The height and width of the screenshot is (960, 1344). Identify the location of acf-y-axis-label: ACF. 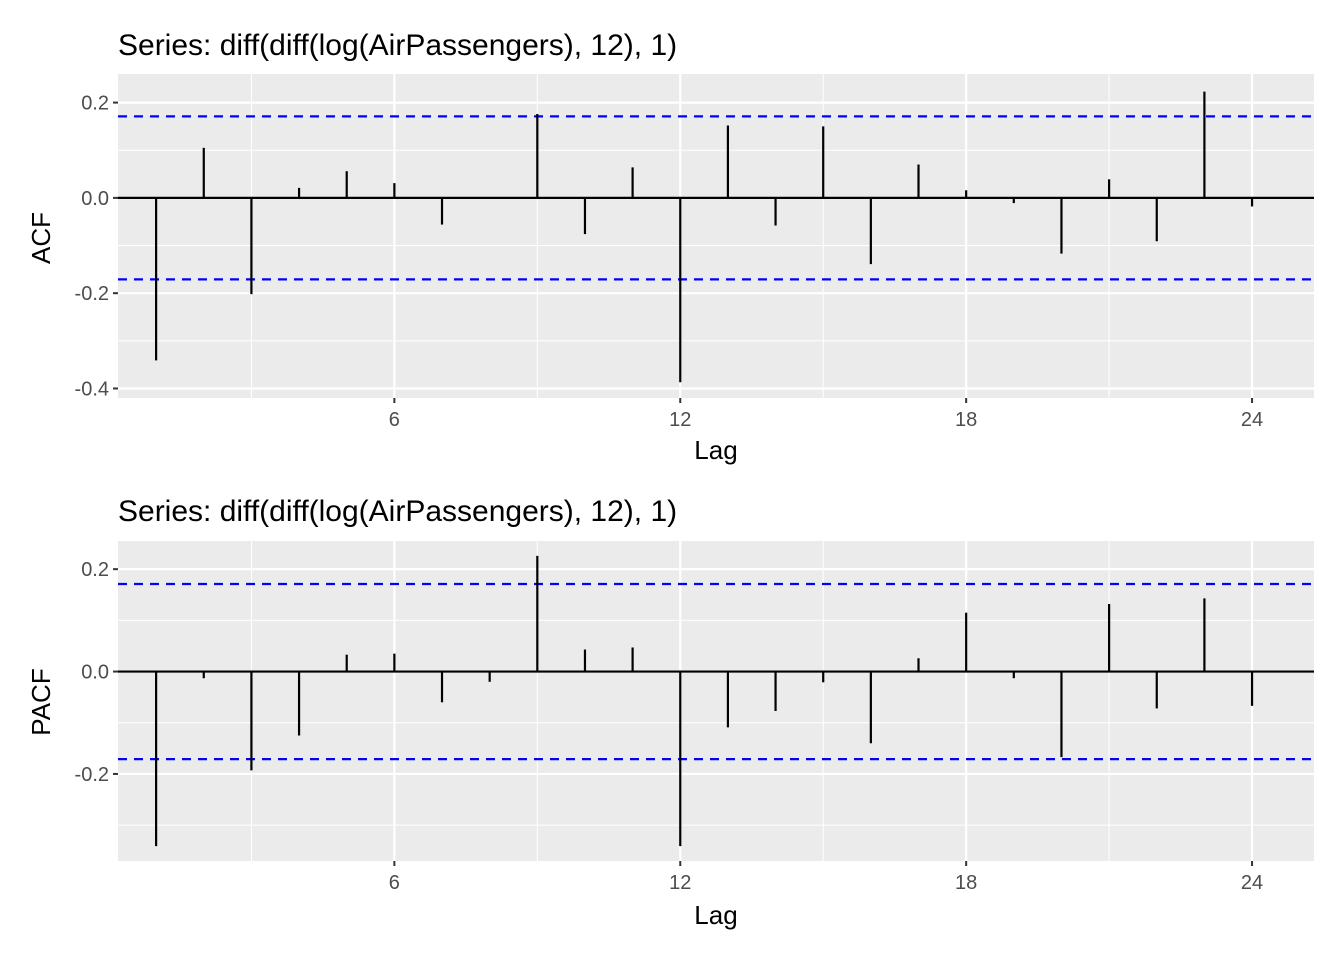
(41, 238).